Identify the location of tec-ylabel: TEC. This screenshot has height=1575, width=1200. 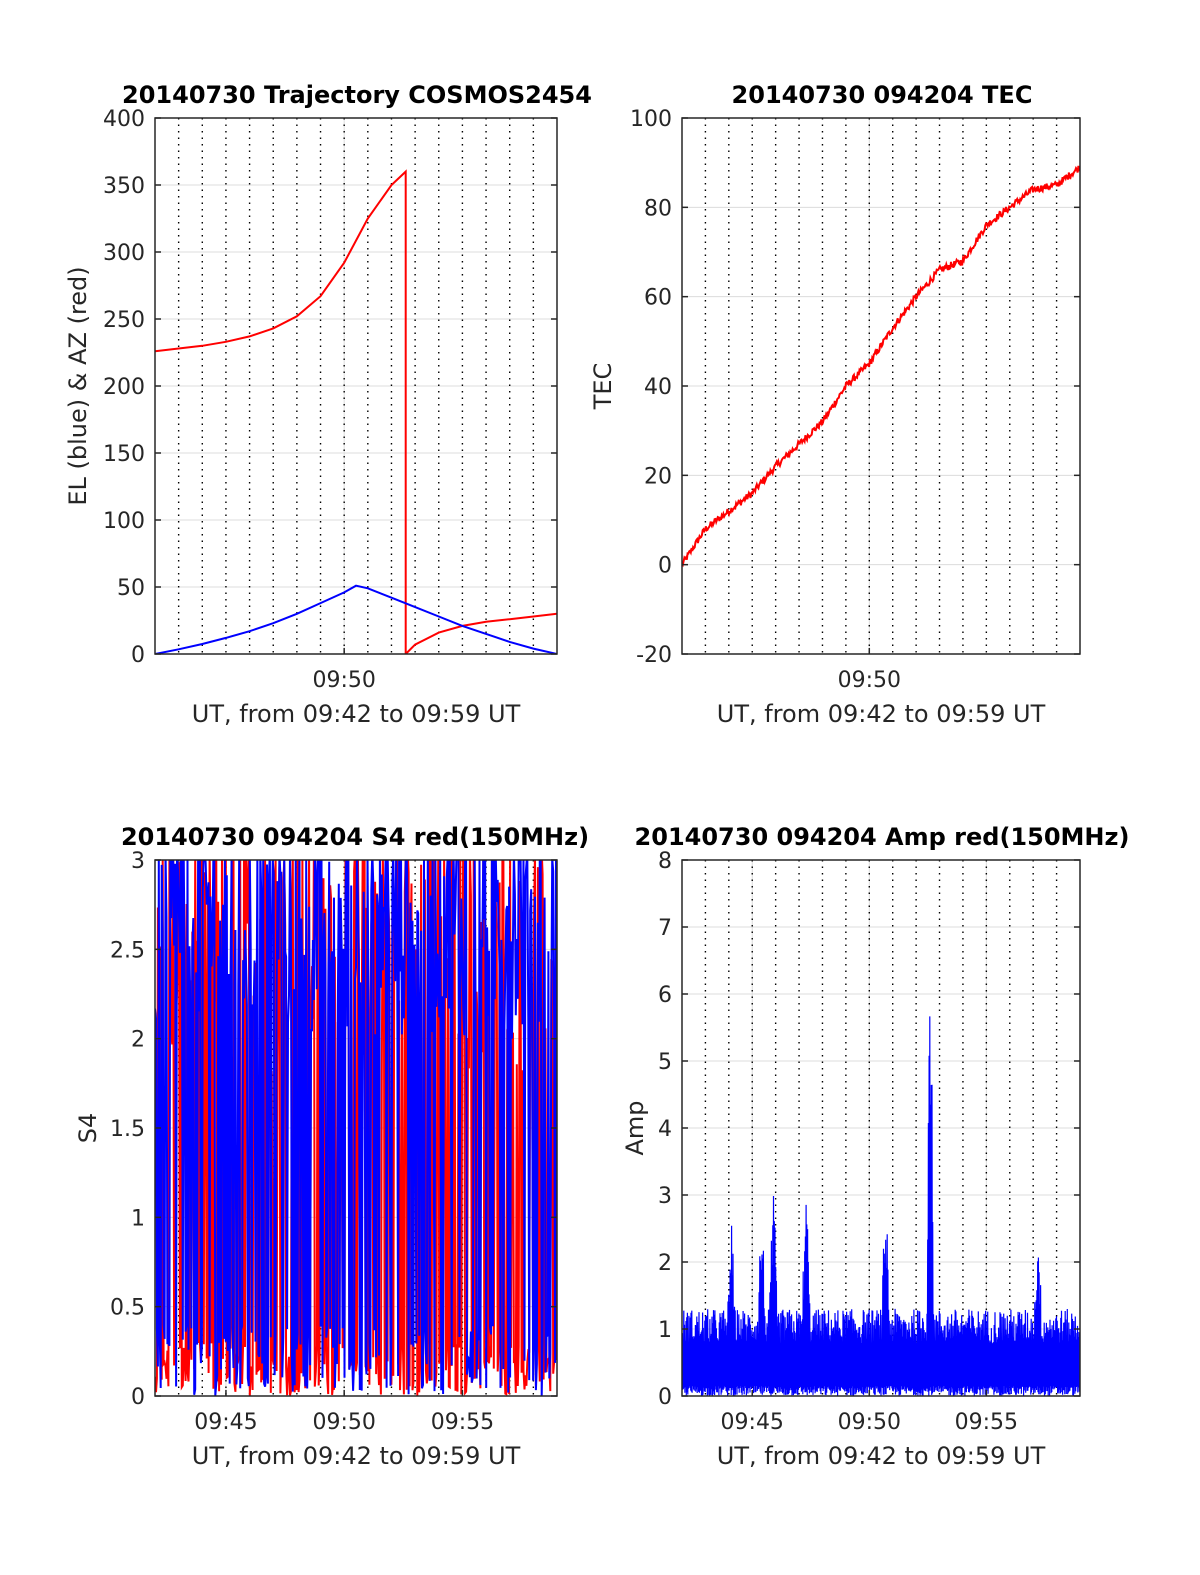
(603, 387).